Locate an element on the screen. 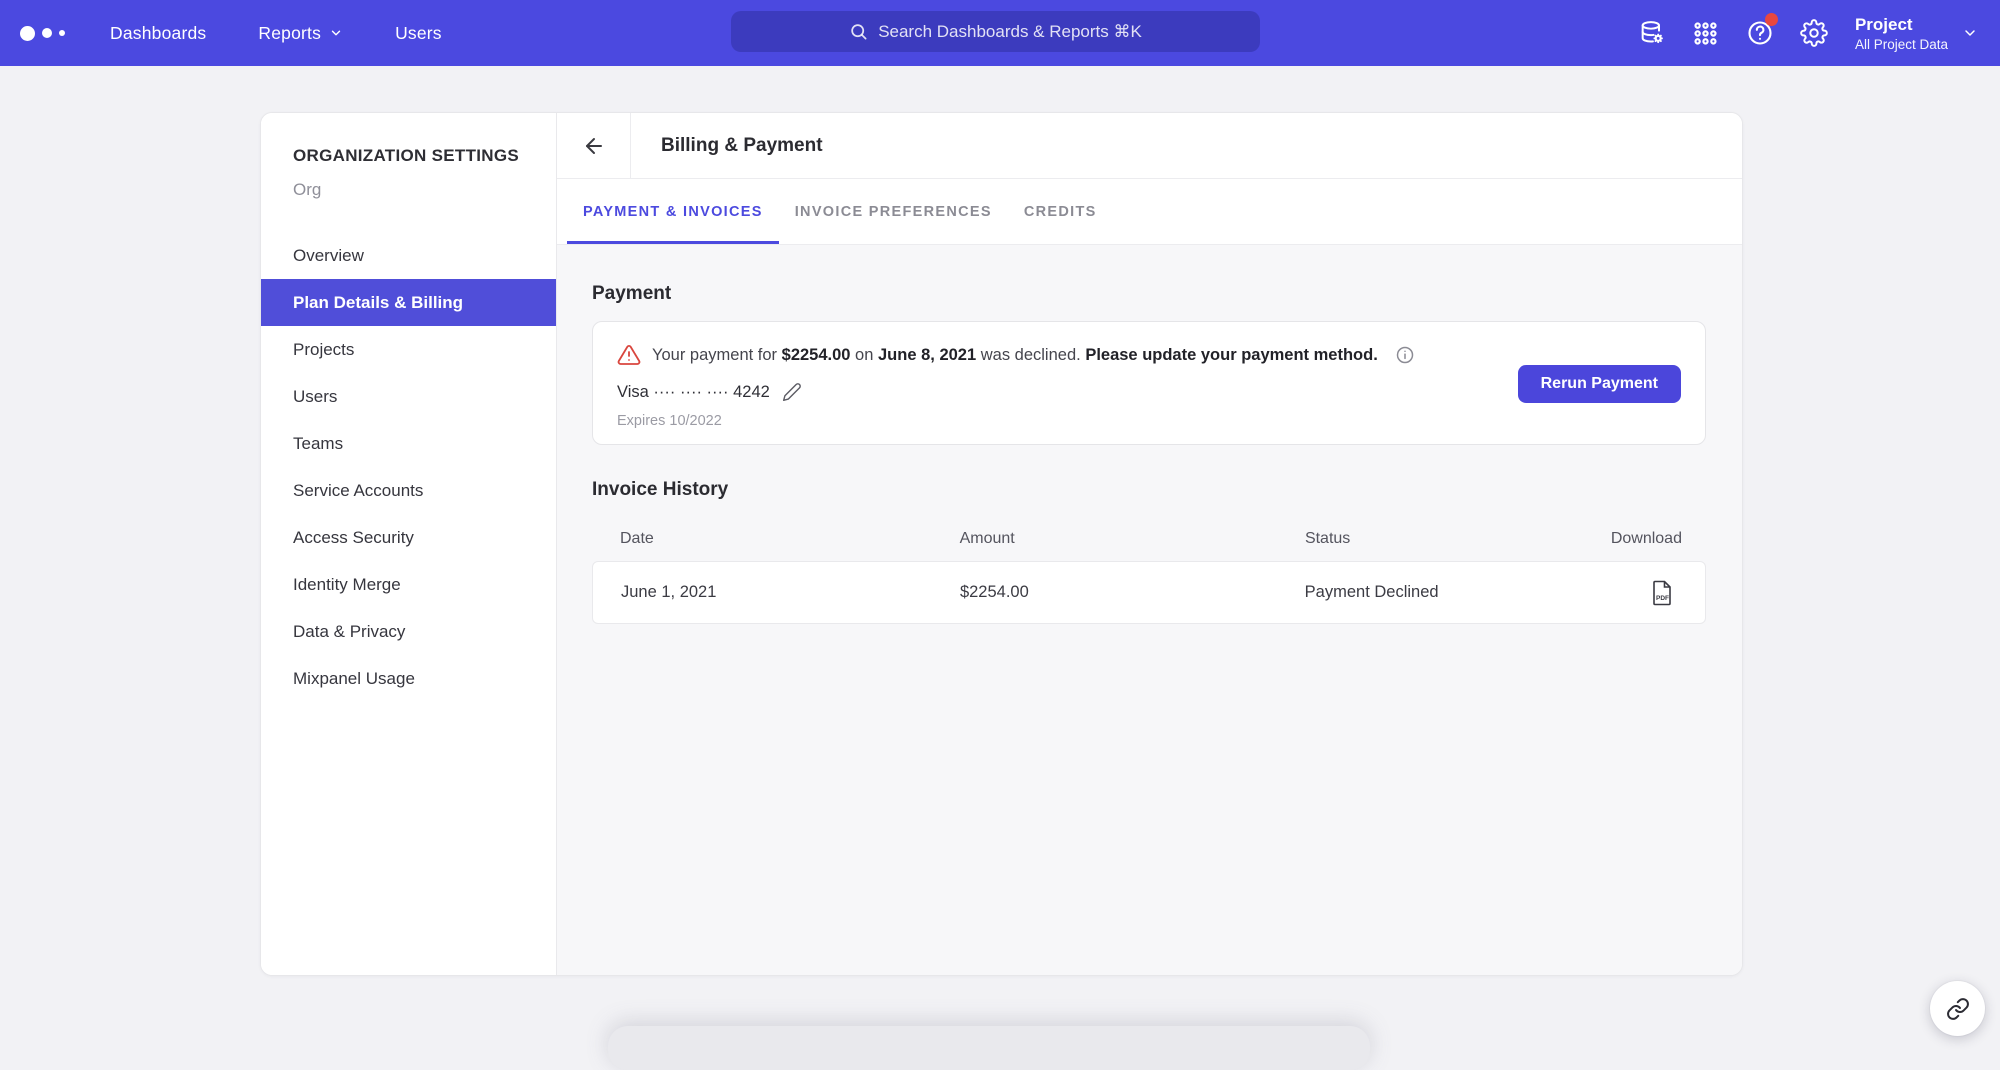  apps-grid-icon is located at coordinates (1706, 33).